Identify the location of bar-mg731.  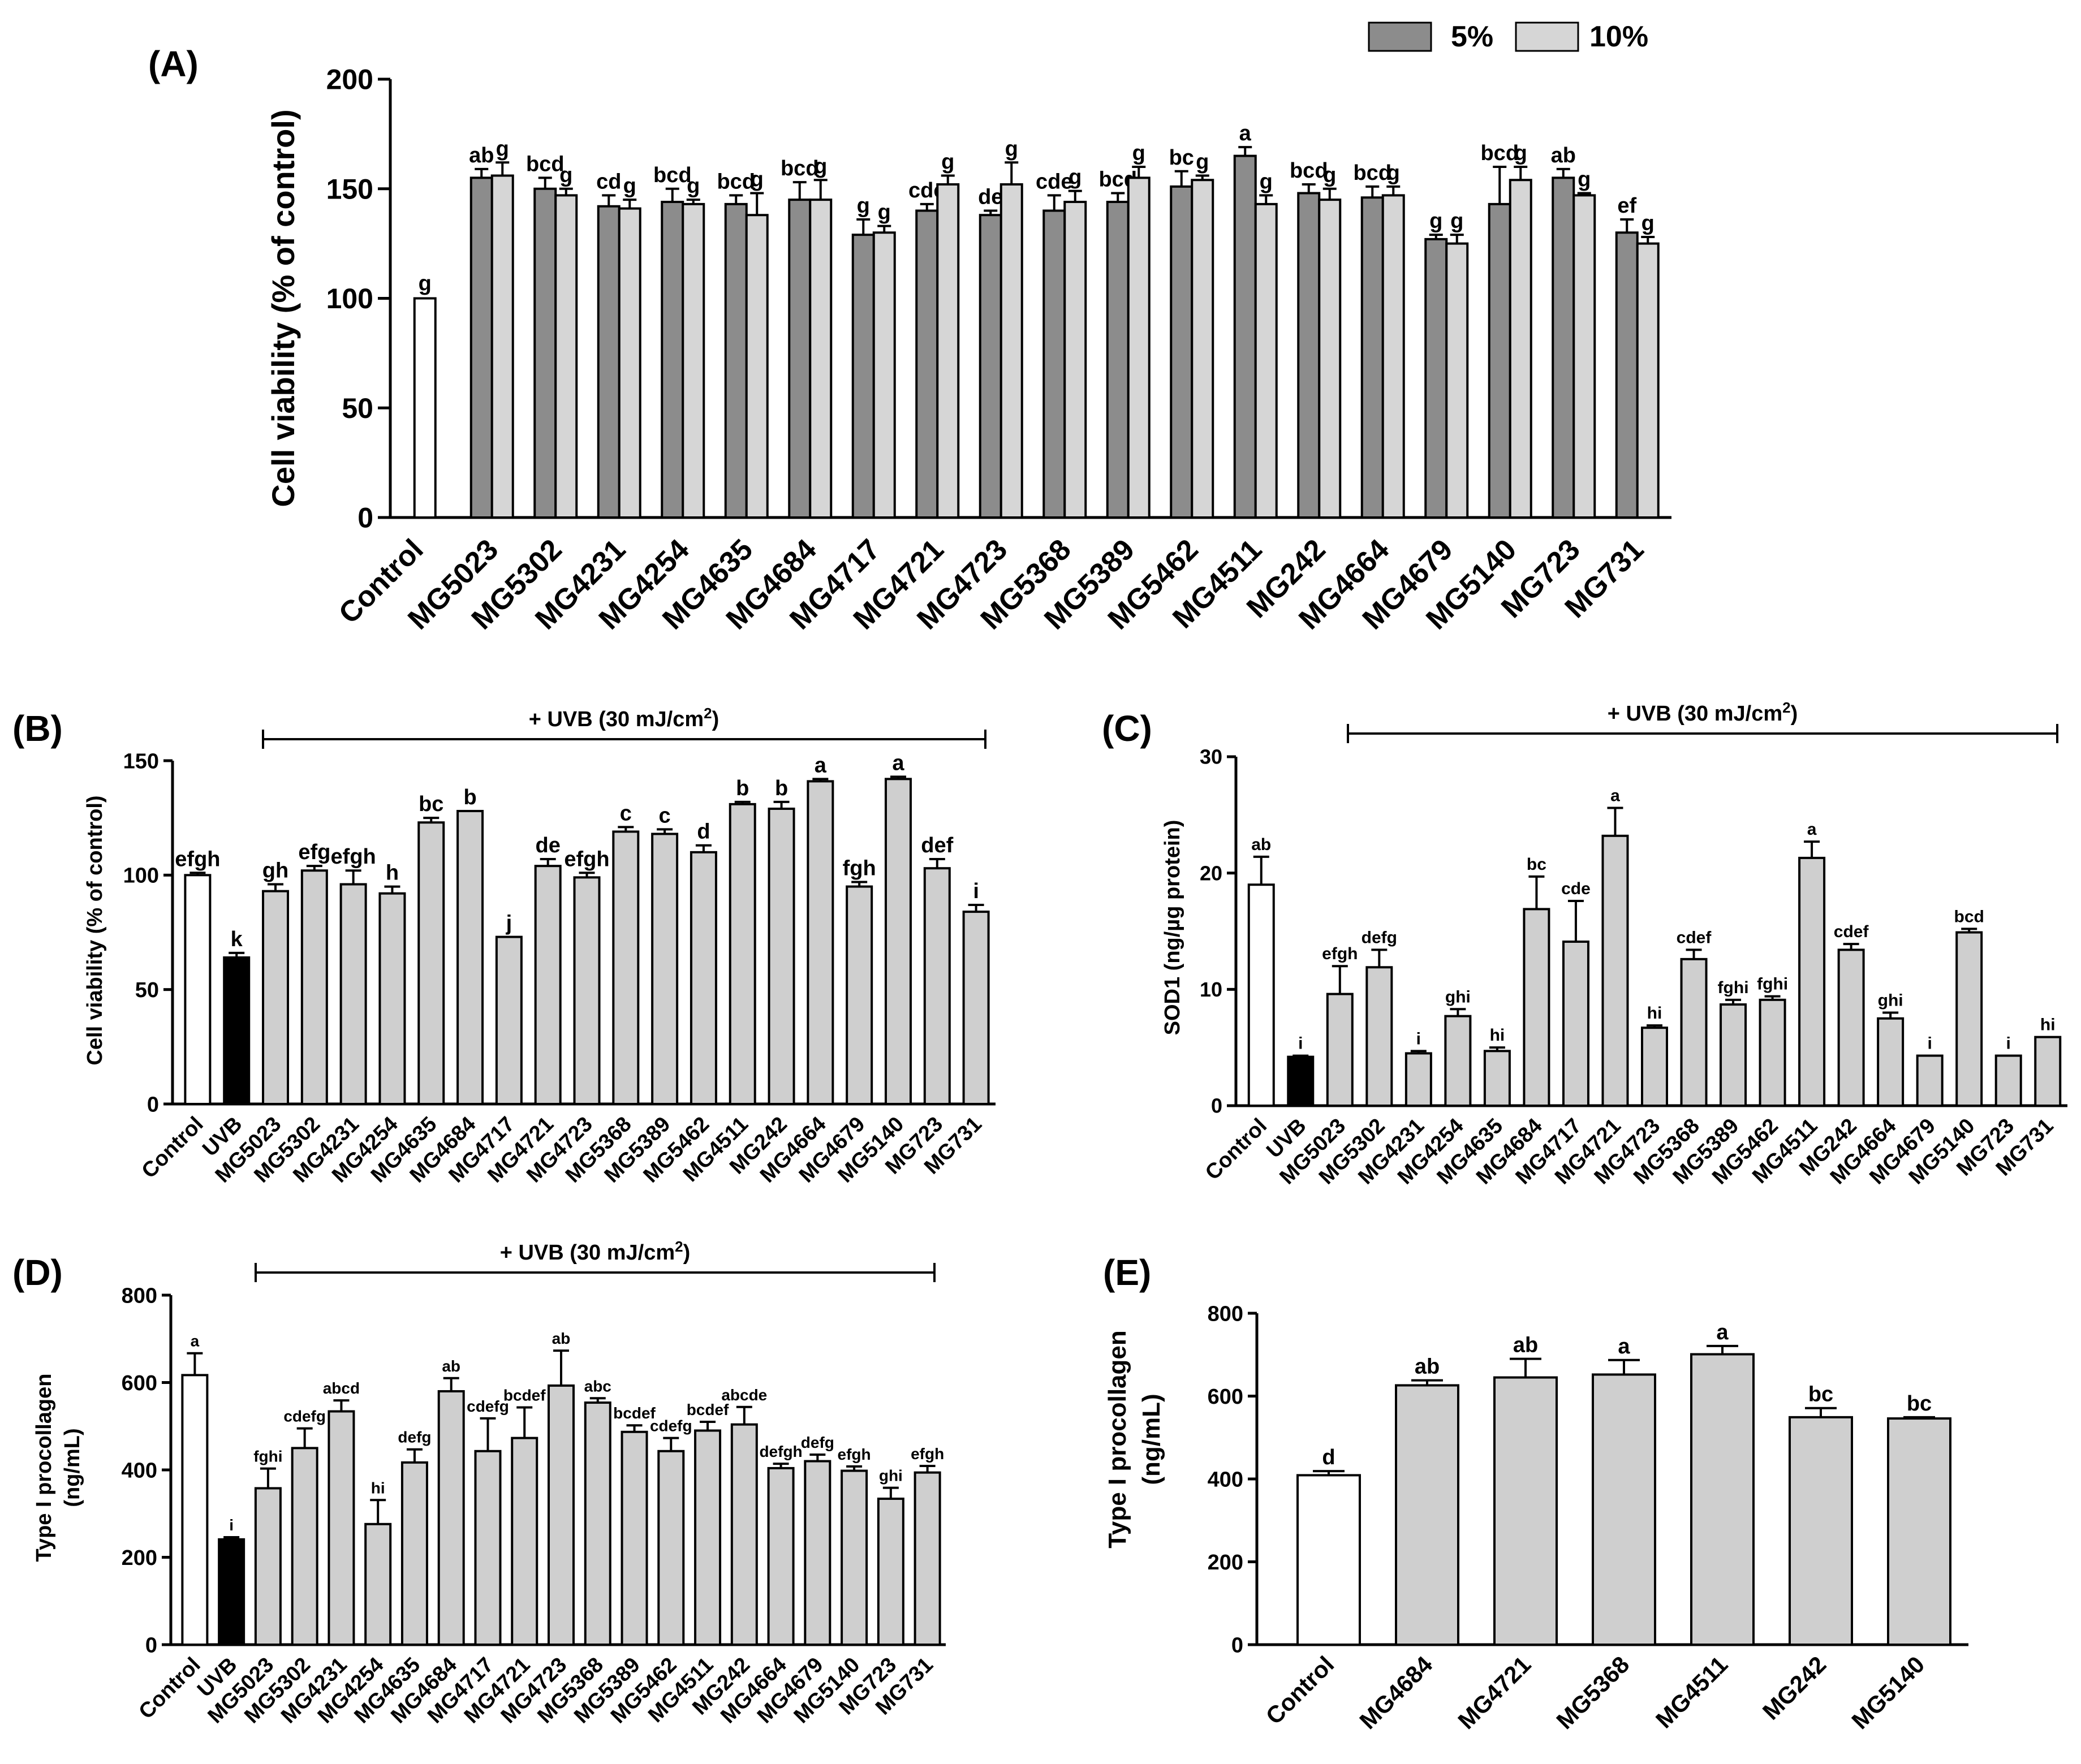
(976, 1008).